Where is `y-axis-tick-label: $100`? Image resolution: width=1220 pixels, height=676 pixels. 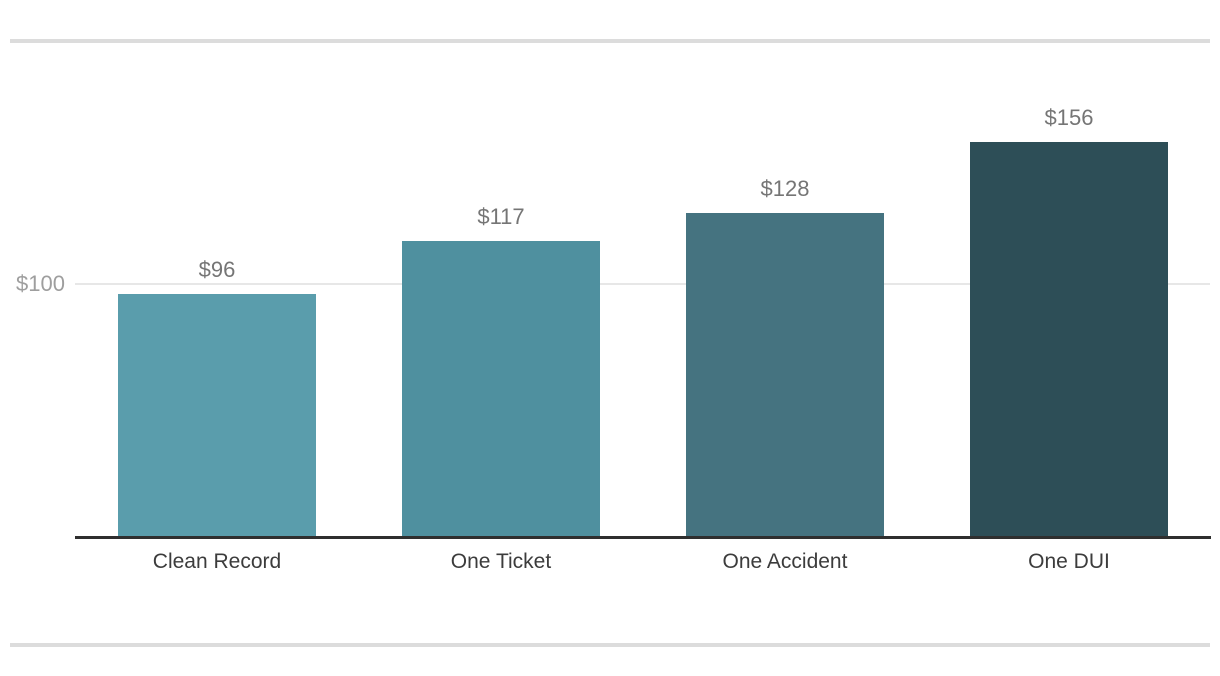
y-axis-tick-label: $100 is located at coordinates (40, 283).